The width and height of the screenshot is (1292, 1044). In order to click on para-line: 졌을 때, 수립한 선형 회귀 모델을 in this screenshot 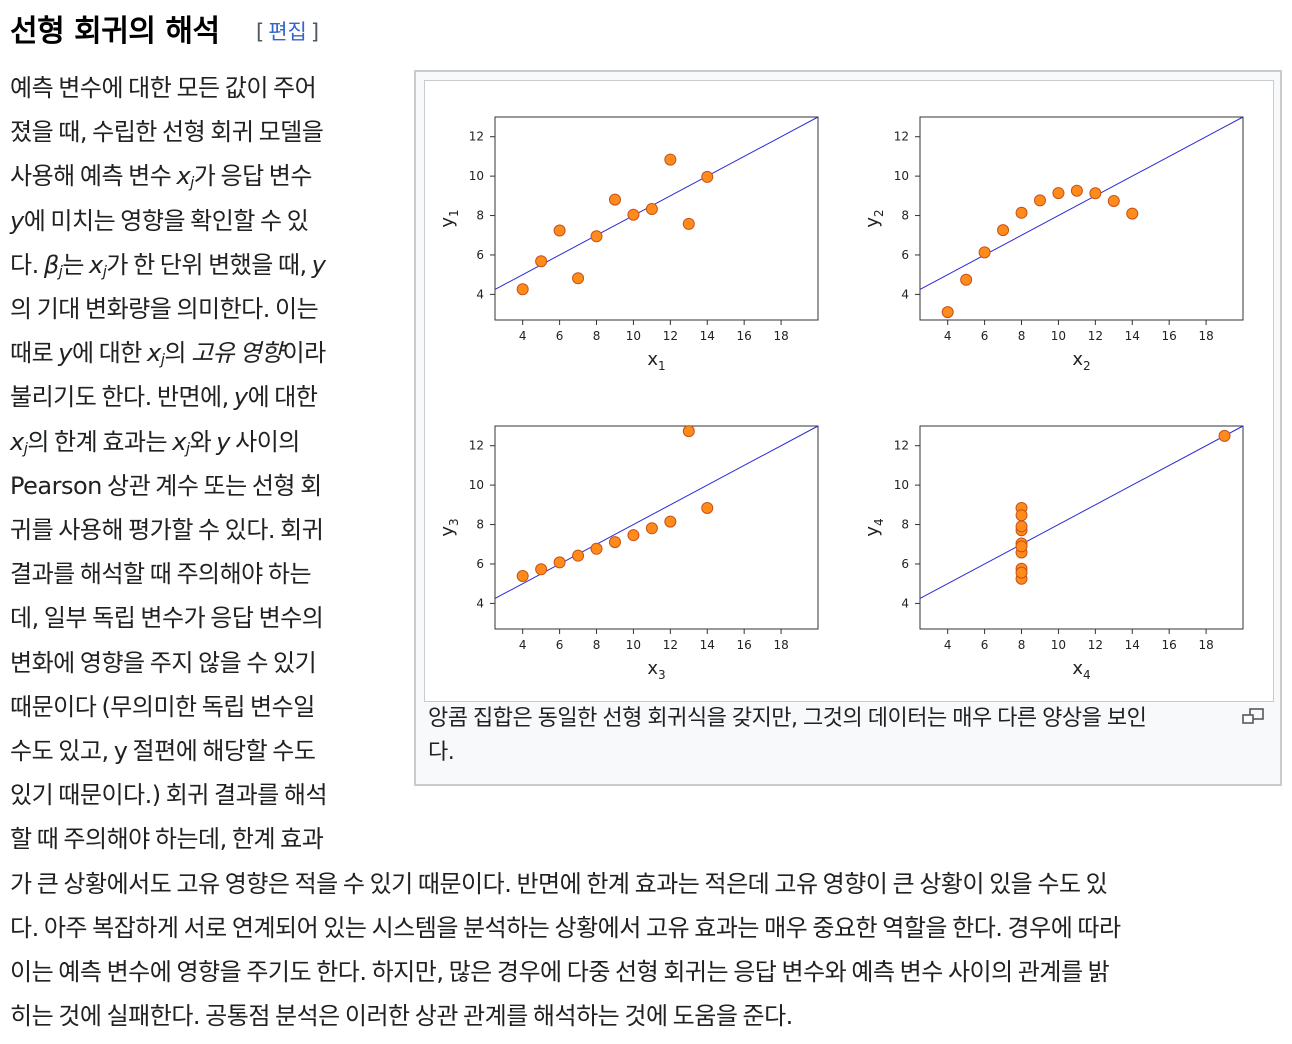, I will do `click(167, 132)`.